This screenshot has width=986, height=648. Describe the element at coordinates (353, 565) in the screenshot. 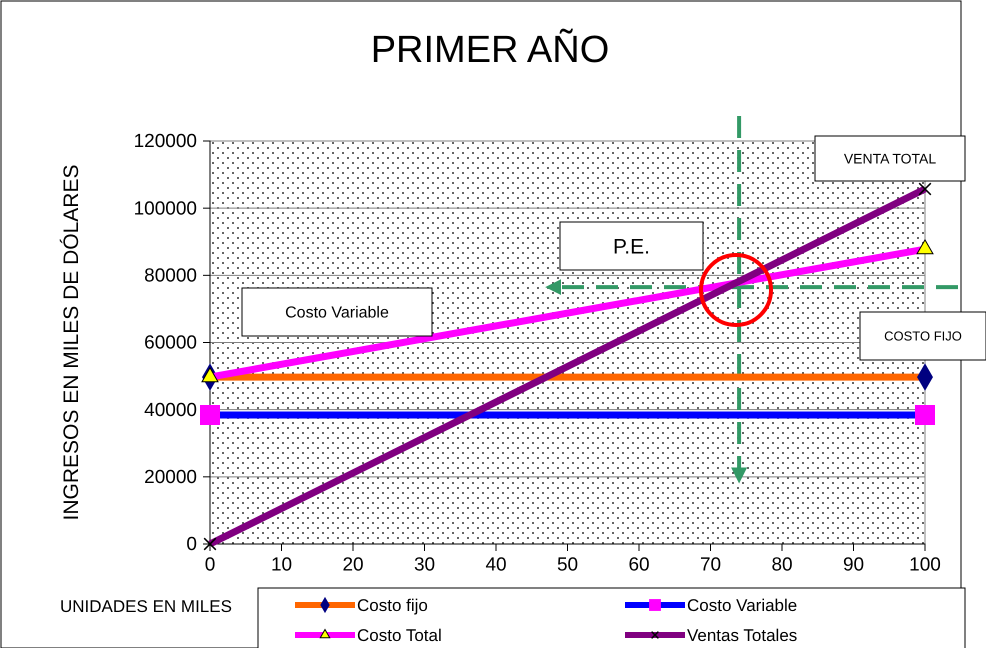

I see `x-tick-label: 20` at that location.